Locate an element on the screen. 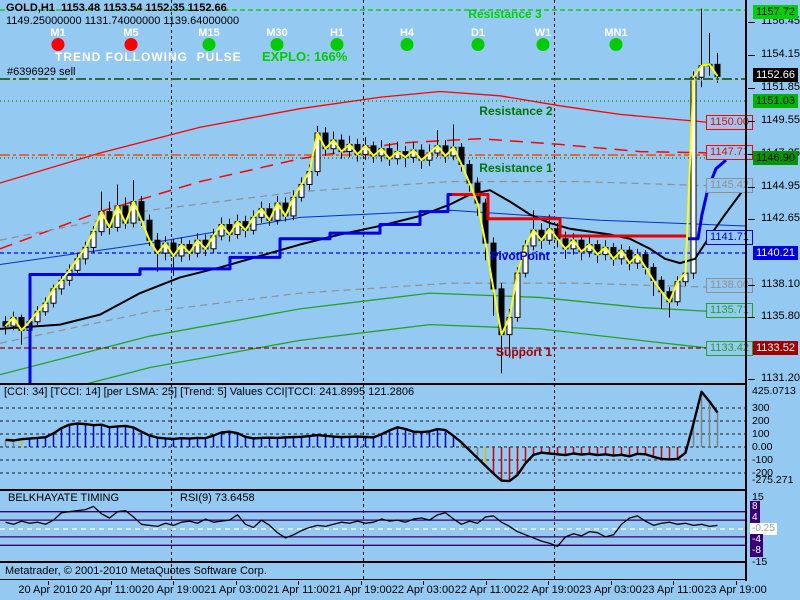 This screenshot has height=600, width=800. timeframe-button-m15: M15 is located at coordinates (209, 33).